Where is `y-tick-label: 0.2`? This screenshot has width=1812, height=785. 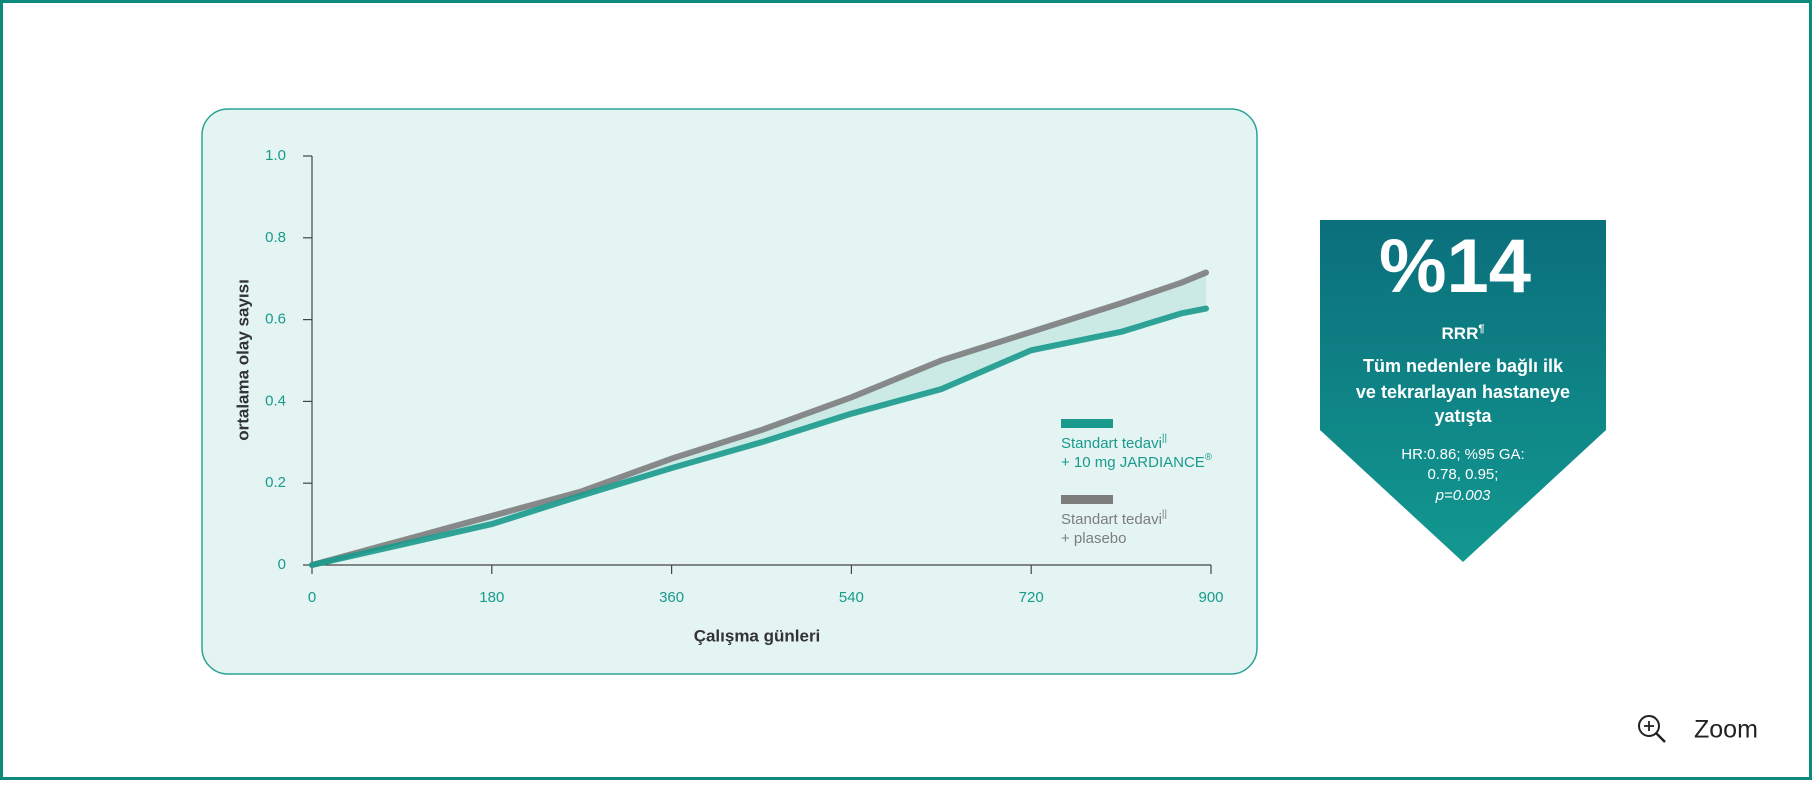
y-tick-label: 0.2 is located at coordinates (275, 482).